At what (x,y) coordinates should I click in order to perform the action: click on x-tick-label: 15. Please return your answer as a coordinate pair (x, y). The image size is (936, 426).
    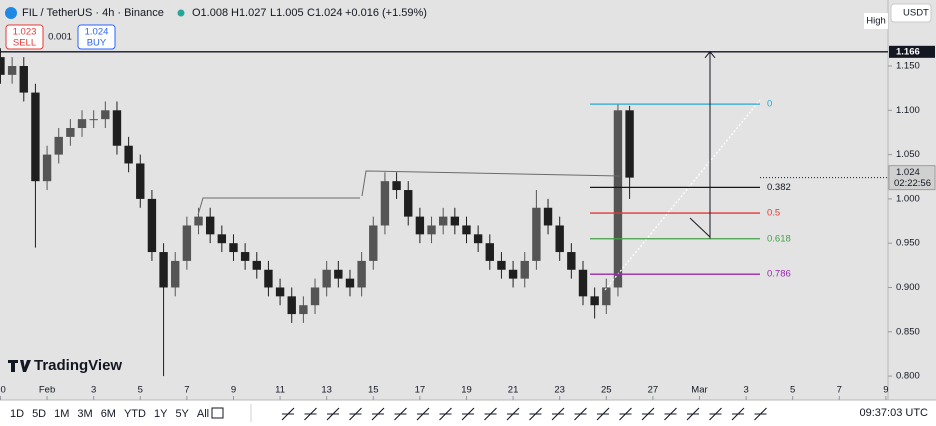
    Looking at the image, I should click on (373, 390).